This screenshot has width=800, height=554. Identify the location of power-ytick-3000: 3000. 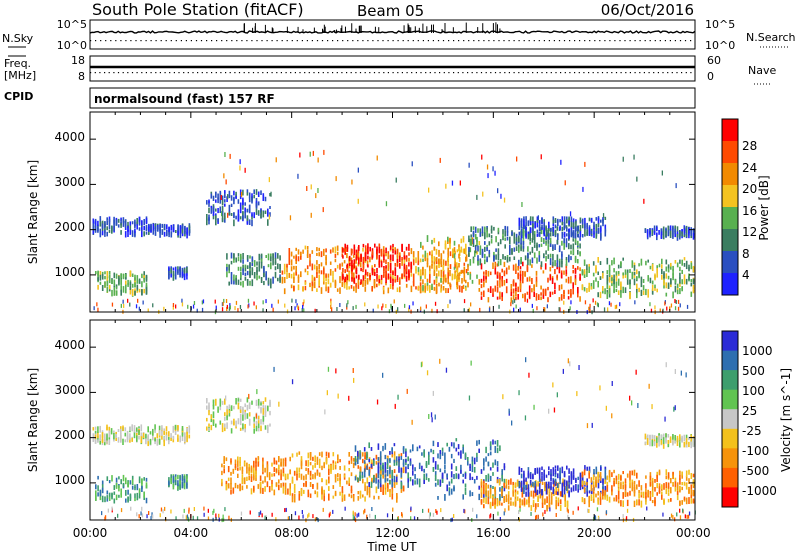
(69, 182).